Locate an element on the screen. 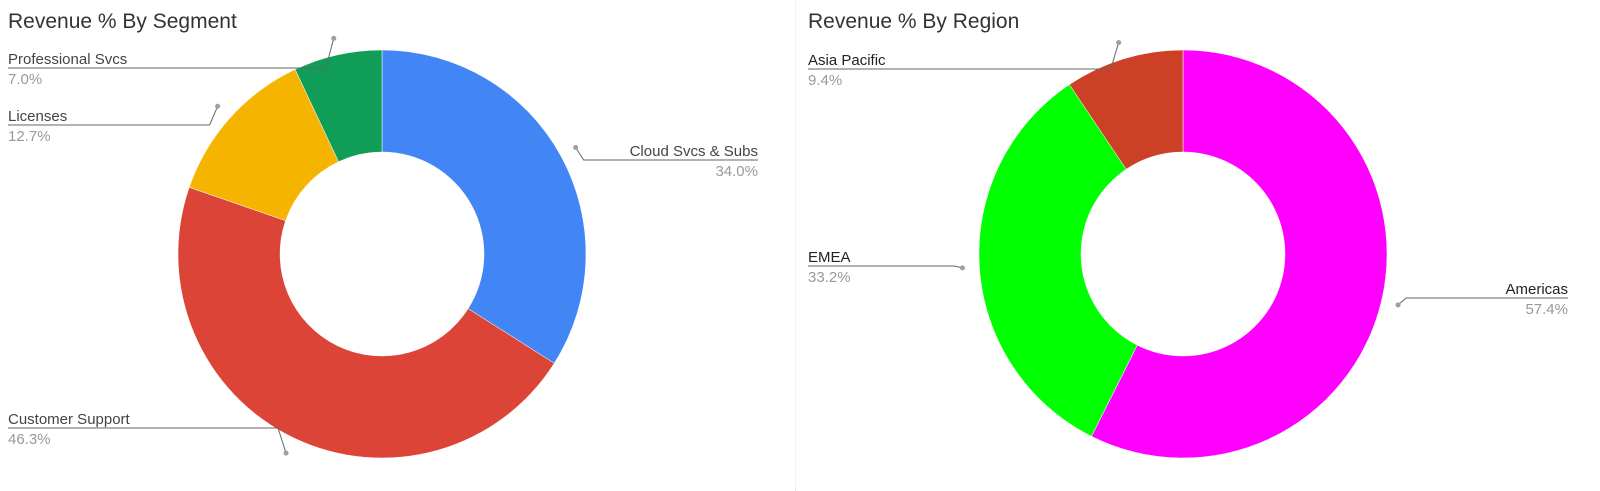 The height and width of the screenshot is (491, 1600). slice-value: 7.0% is located at coordinates (25, 79).